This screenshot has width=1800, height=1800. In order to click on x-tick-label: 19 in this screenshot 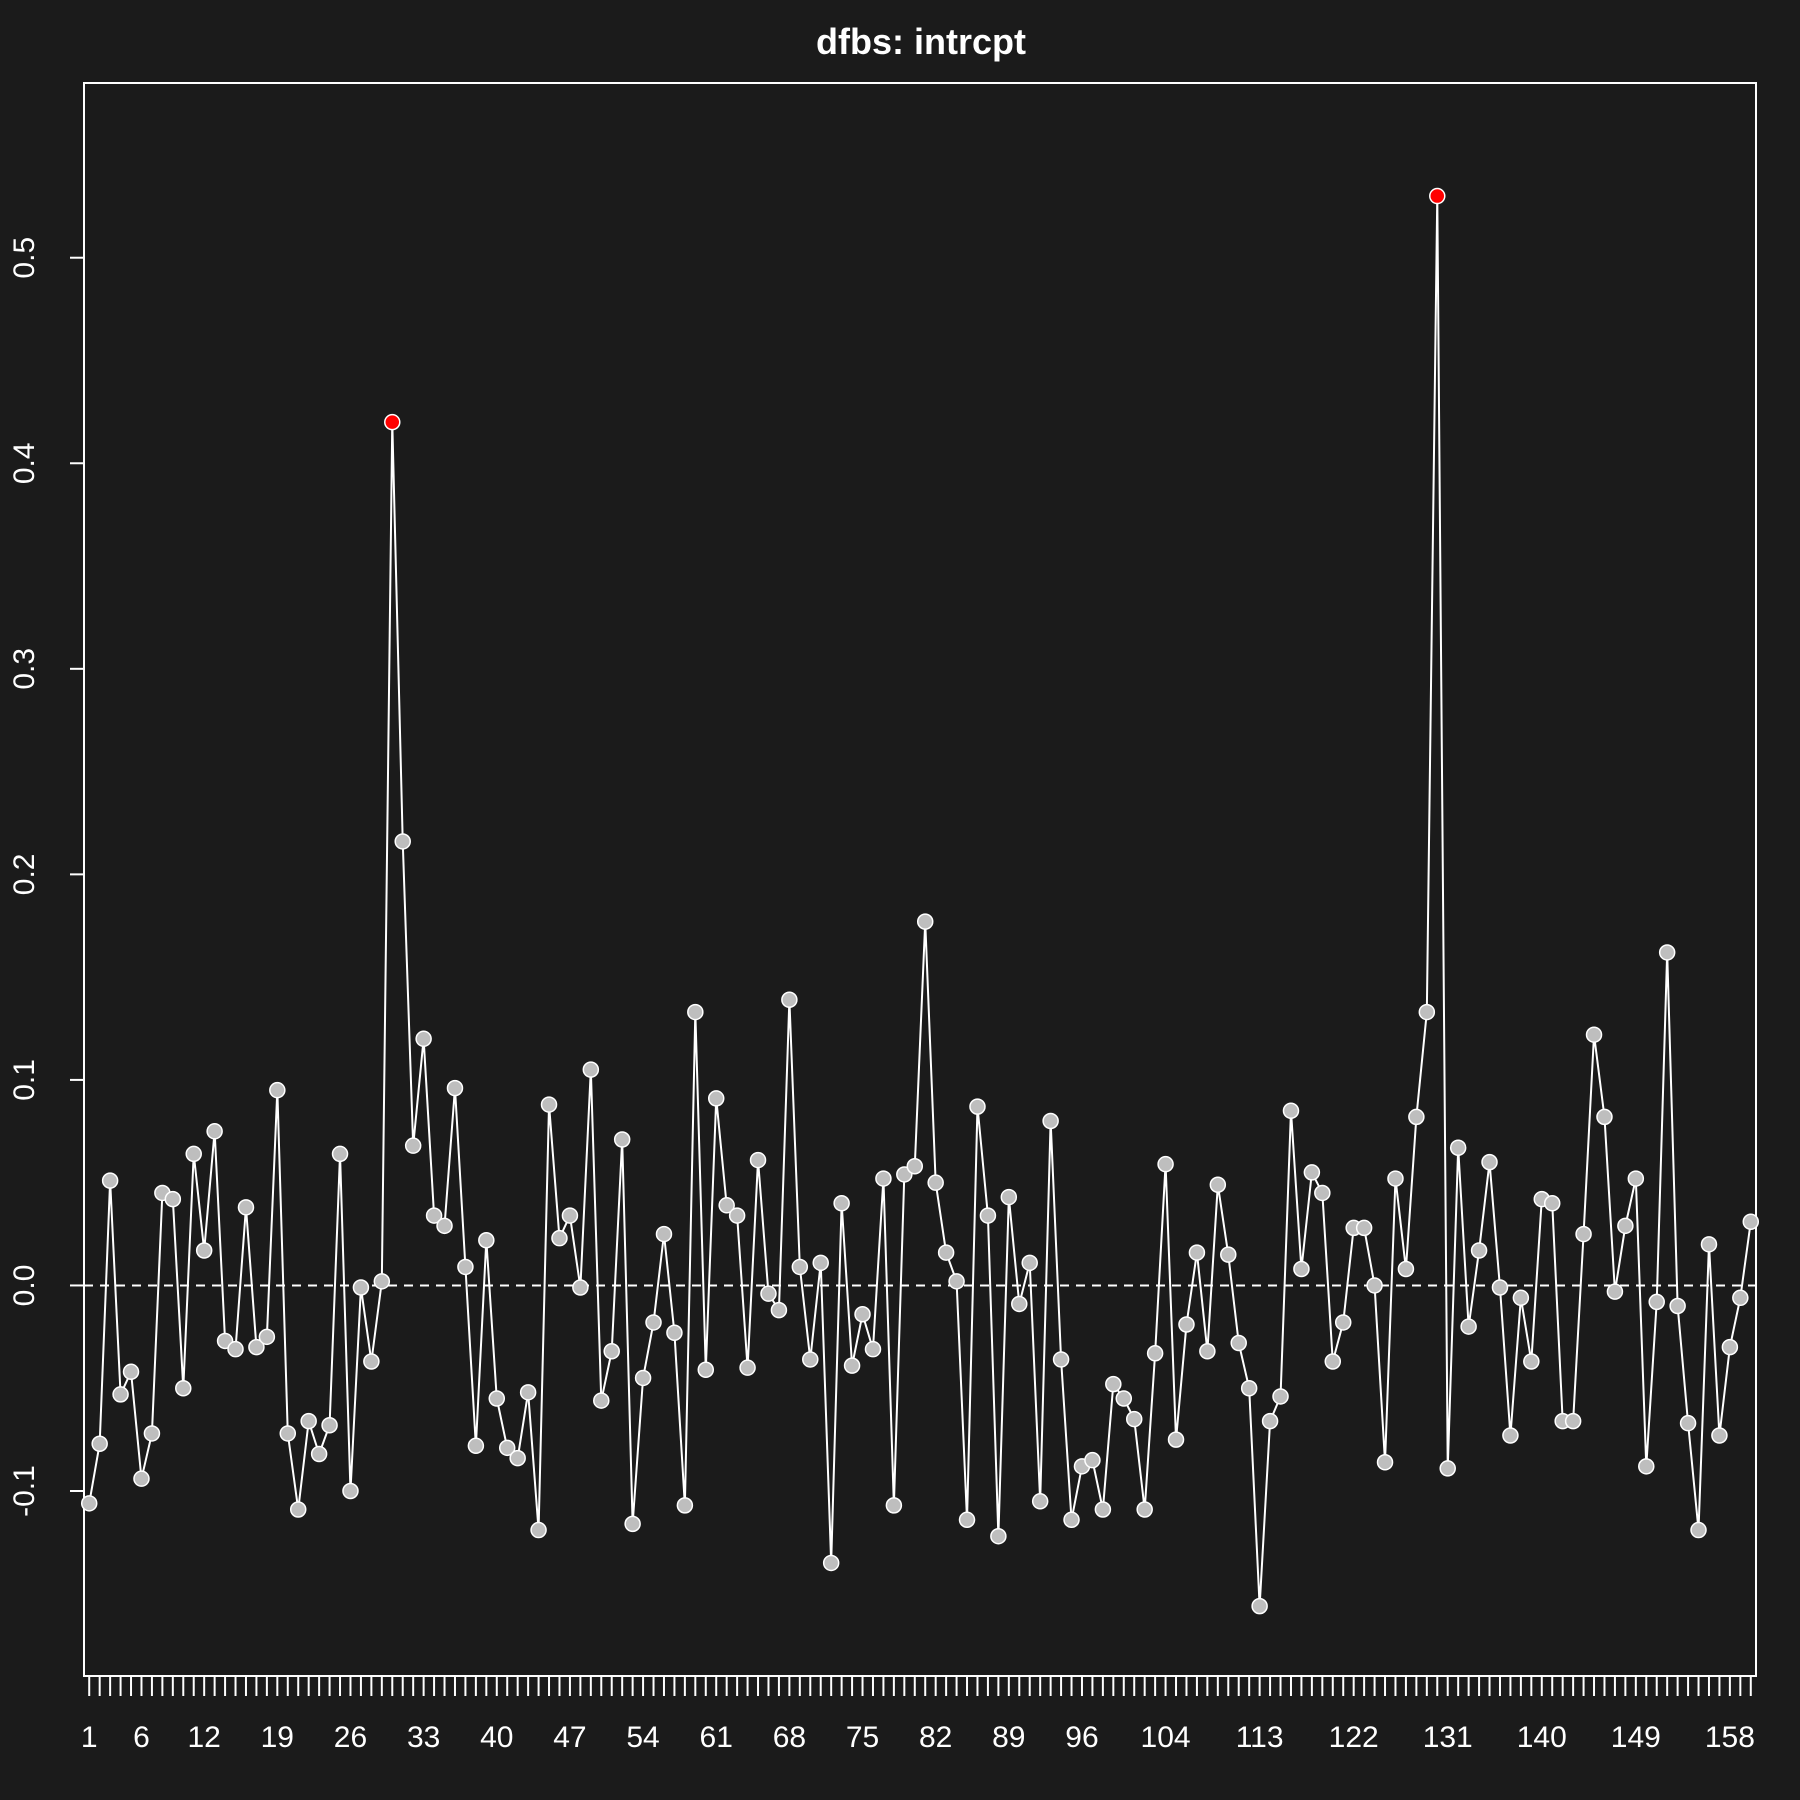, I will do `click(277, 1737)`.